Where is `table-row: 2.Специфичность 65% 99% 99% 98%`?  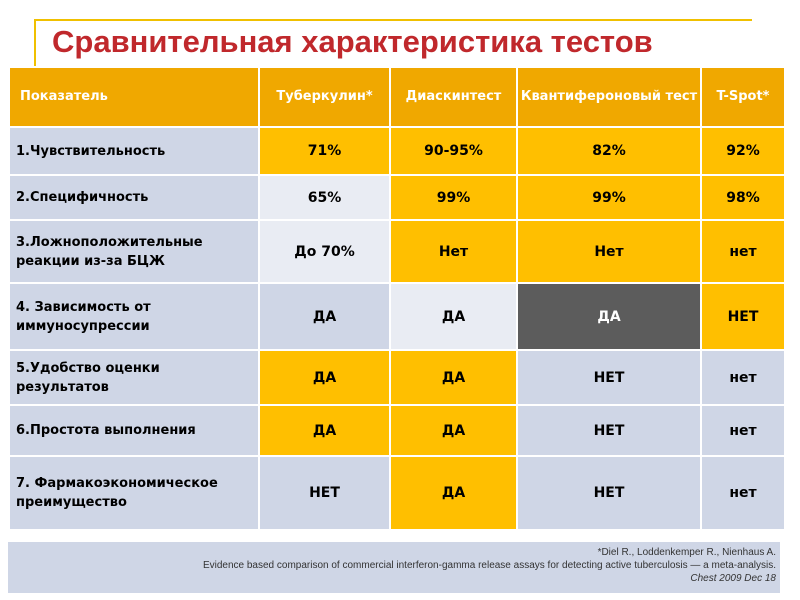 table-row: 2.Специфичность 65% 99% 99% 98% is located at coordinates (397, 197).